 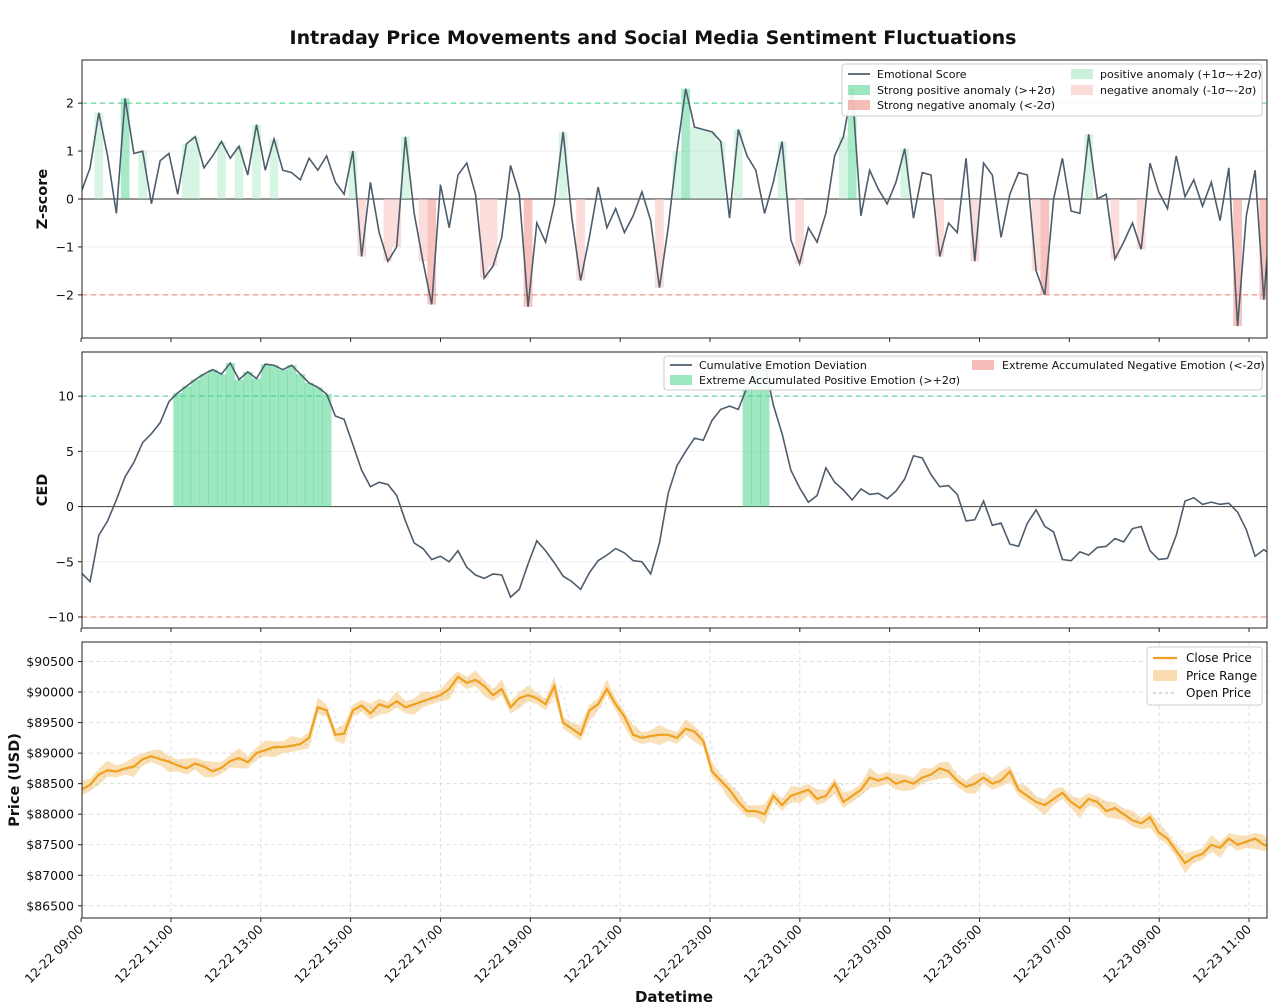 I want to click on y-tick-label: 10, so click(x=66, y=396).